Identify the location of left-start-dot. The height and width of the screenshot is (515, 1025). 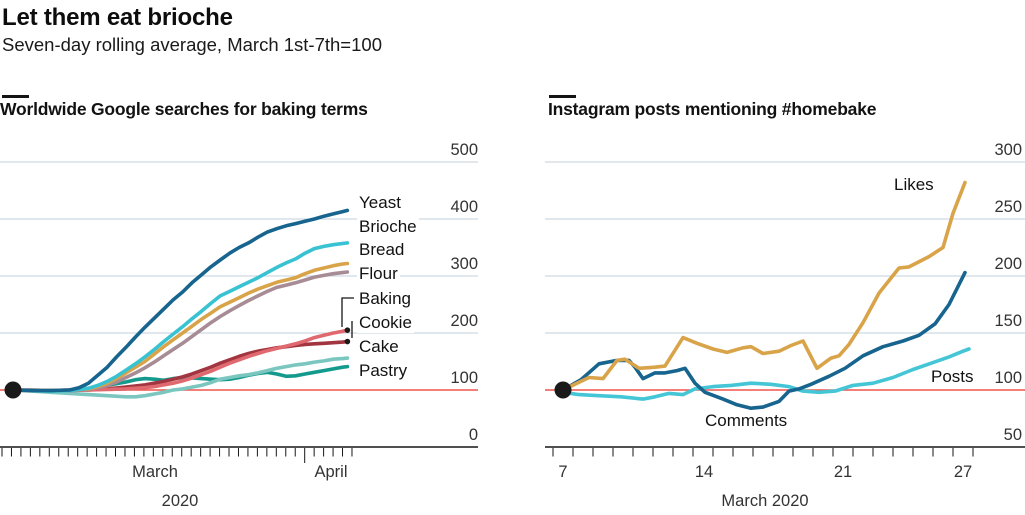
(13, 390).